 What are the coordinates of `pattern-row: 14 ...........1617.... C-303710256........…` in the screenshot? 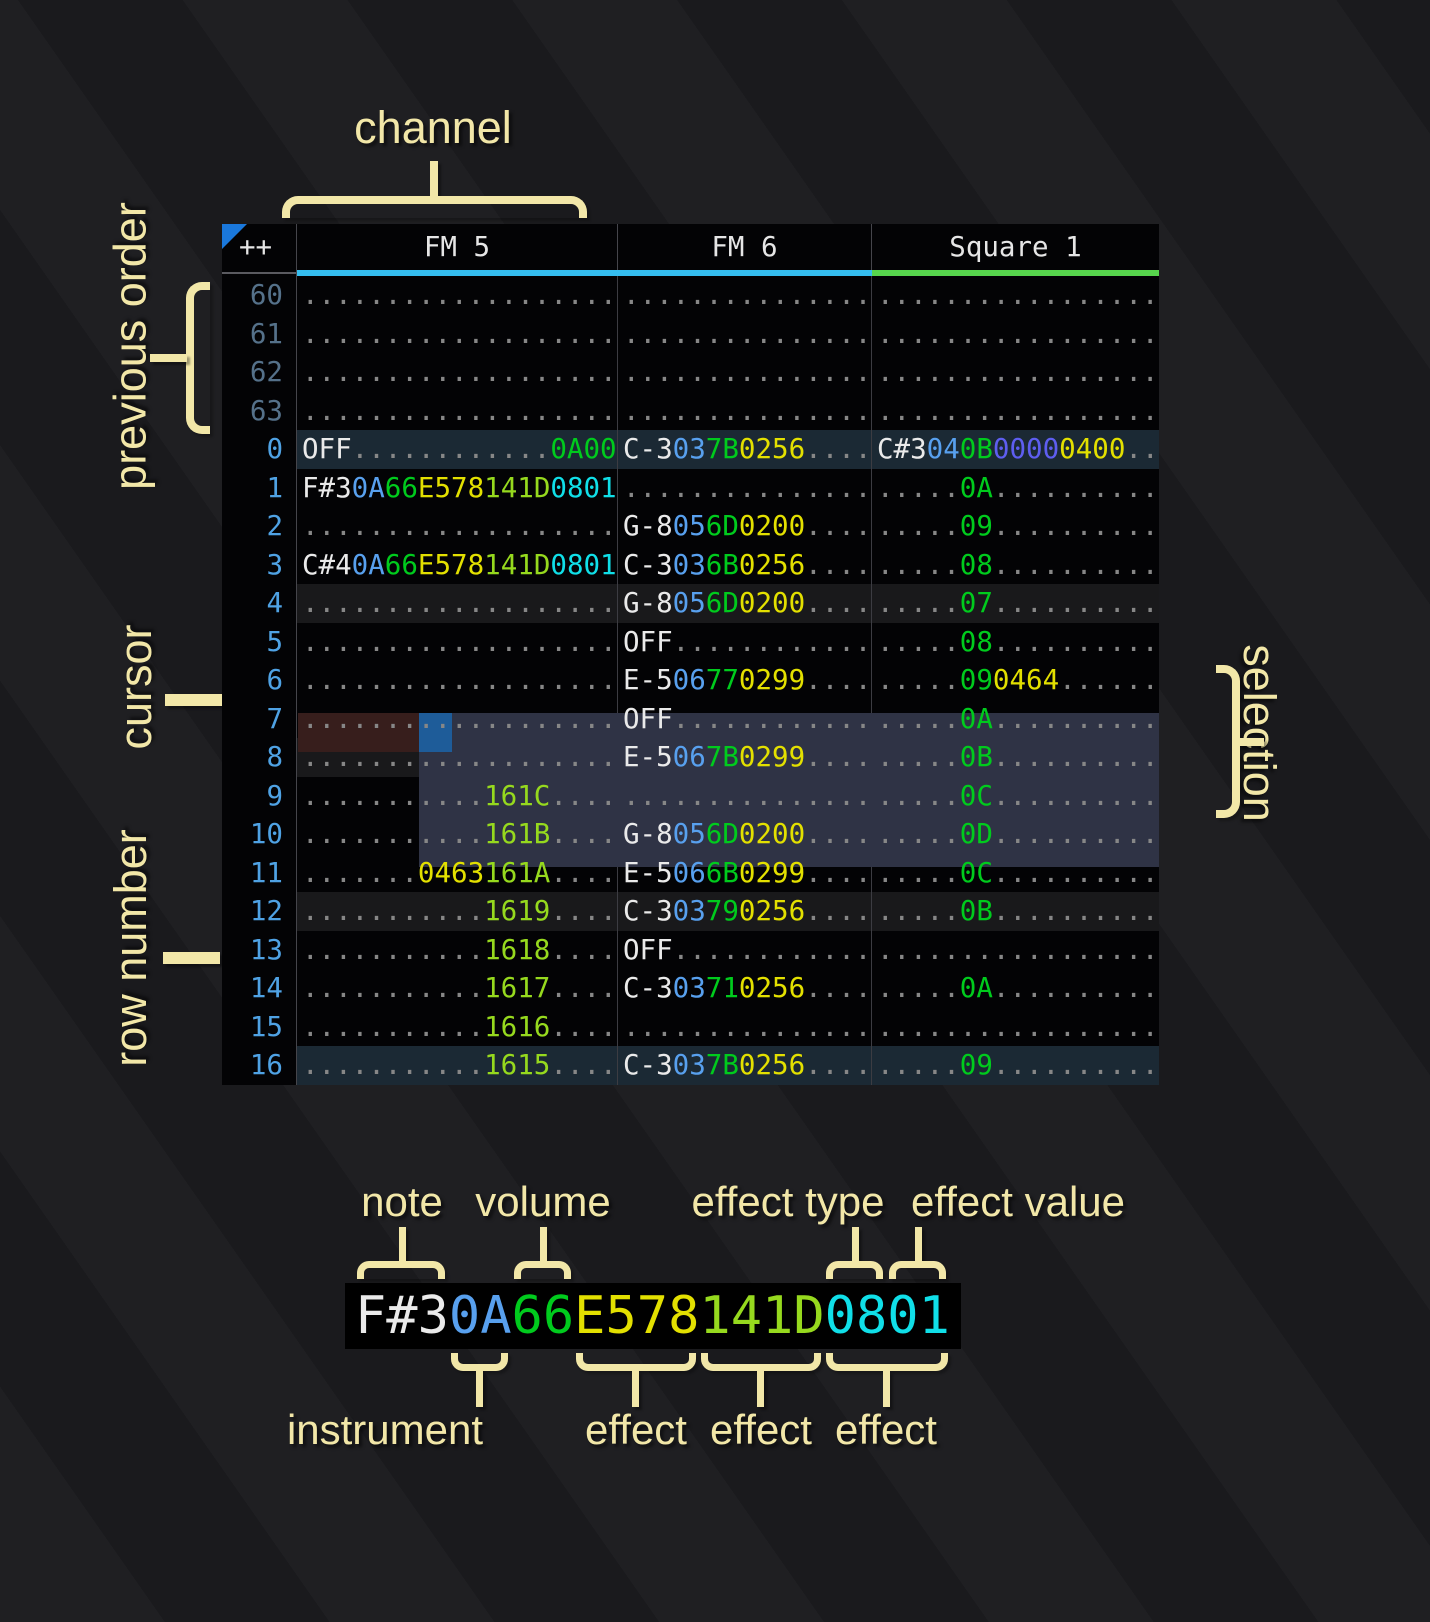 It's located at (690, 988).